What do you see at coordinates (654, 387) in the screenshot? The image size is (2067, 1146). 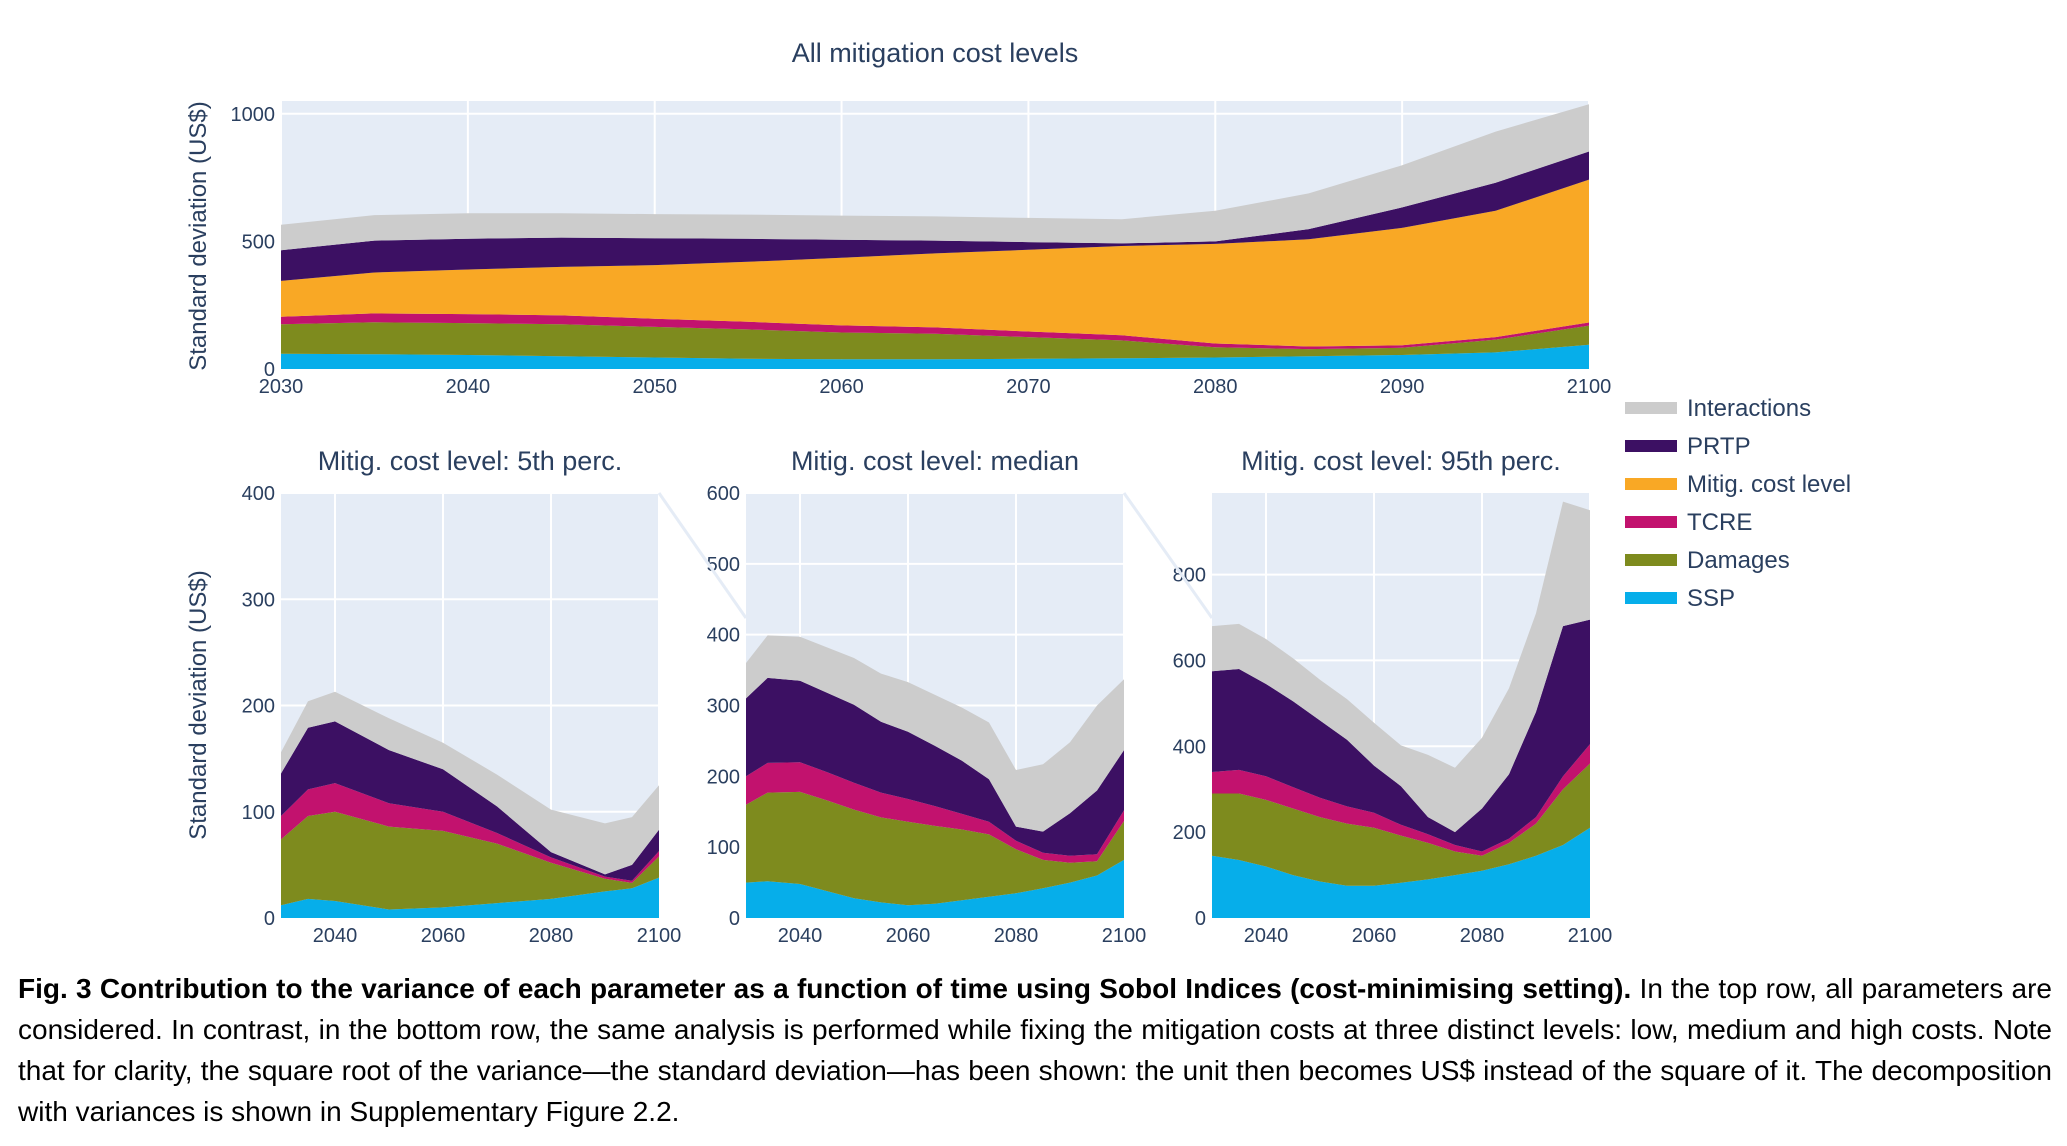 I see `x-tick-label: 2050` at bounding box center [654, 387].